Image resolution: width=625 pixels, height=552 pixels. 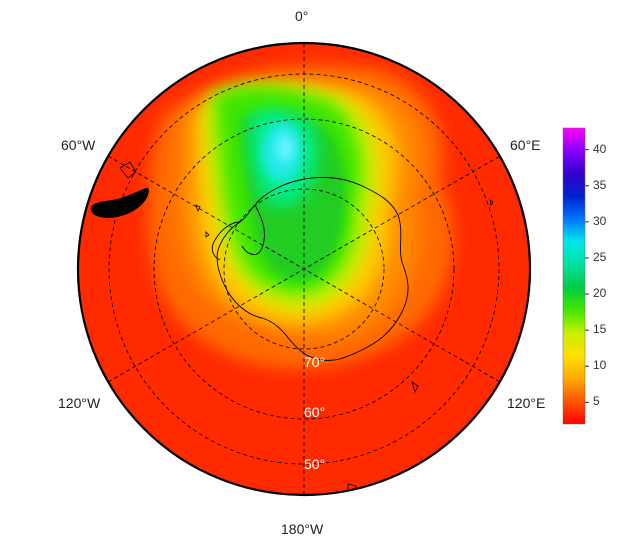 I want to click on antarctica-coastline, so click(x=312, y=269).